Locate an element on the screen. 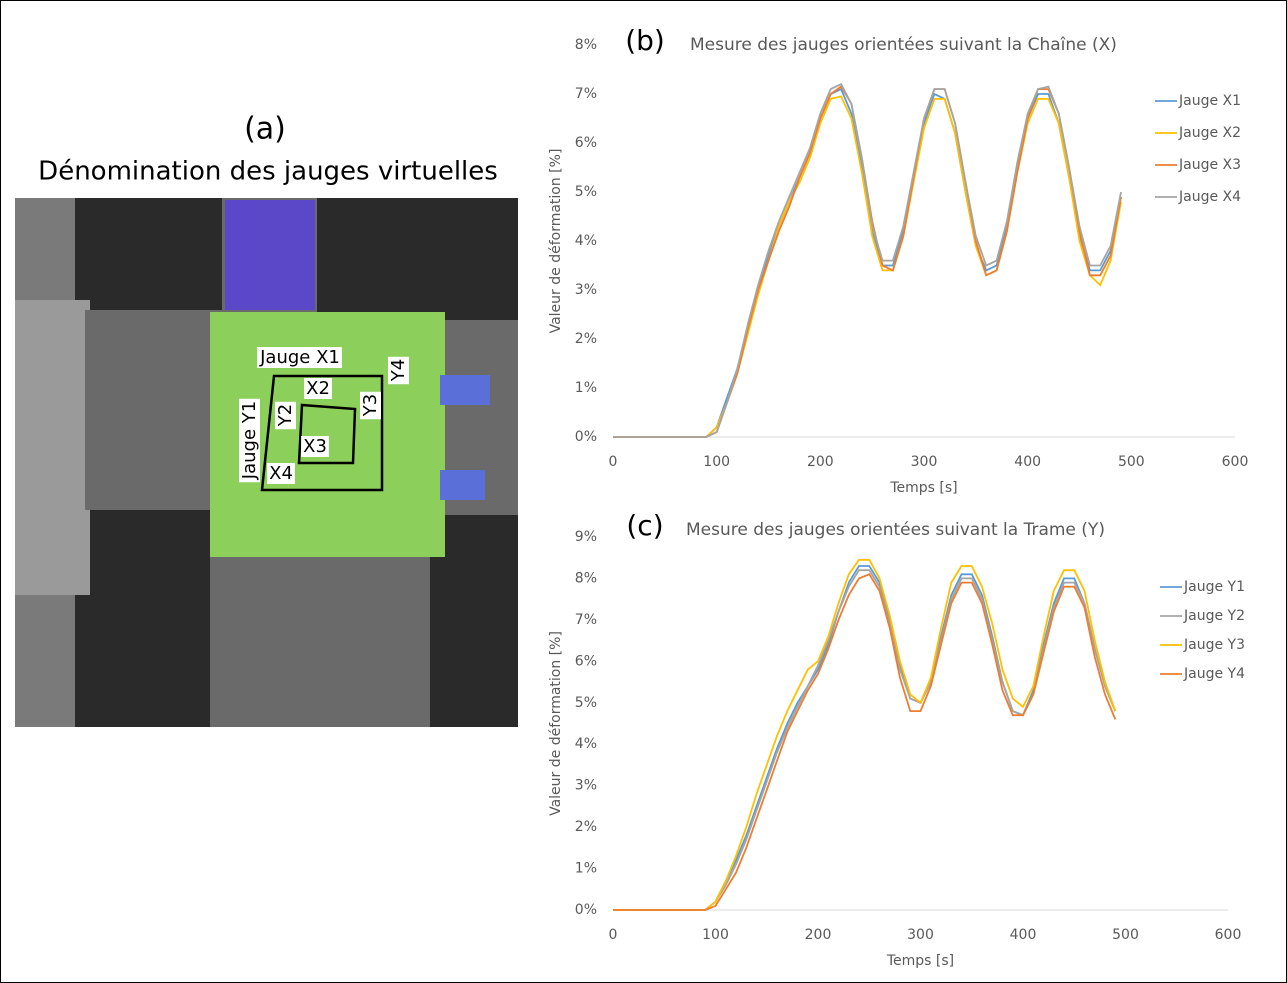  gauge-text: Jauge Y1 is located at coordinates (249, 440).